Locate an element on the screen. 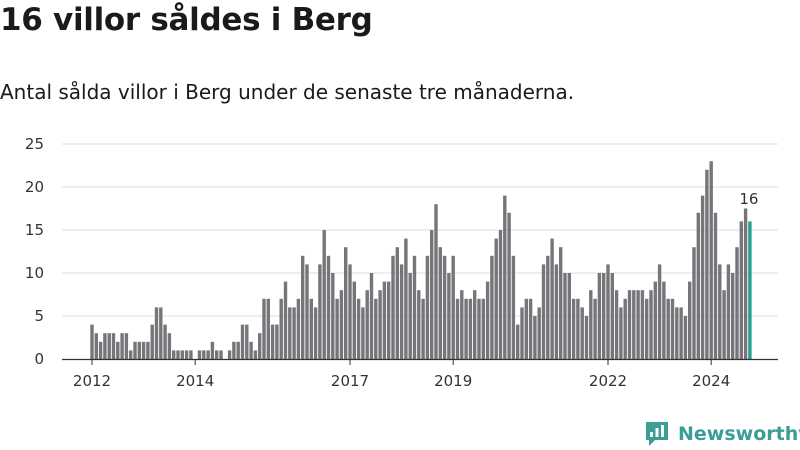 This screenshot has height=450, width=800. y-tick-label: 5 is located at coordinates (39, 316).